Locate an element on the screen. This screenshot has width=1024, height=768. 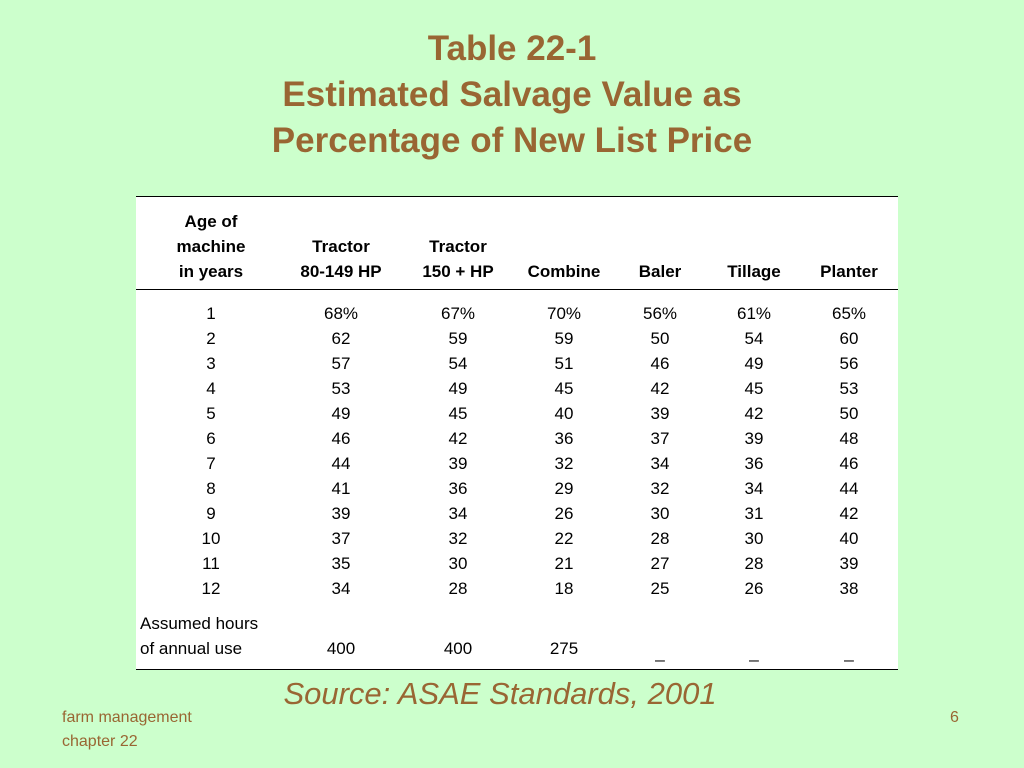
title-line-1: Table 22-1 is located at coordinates (512, 48).